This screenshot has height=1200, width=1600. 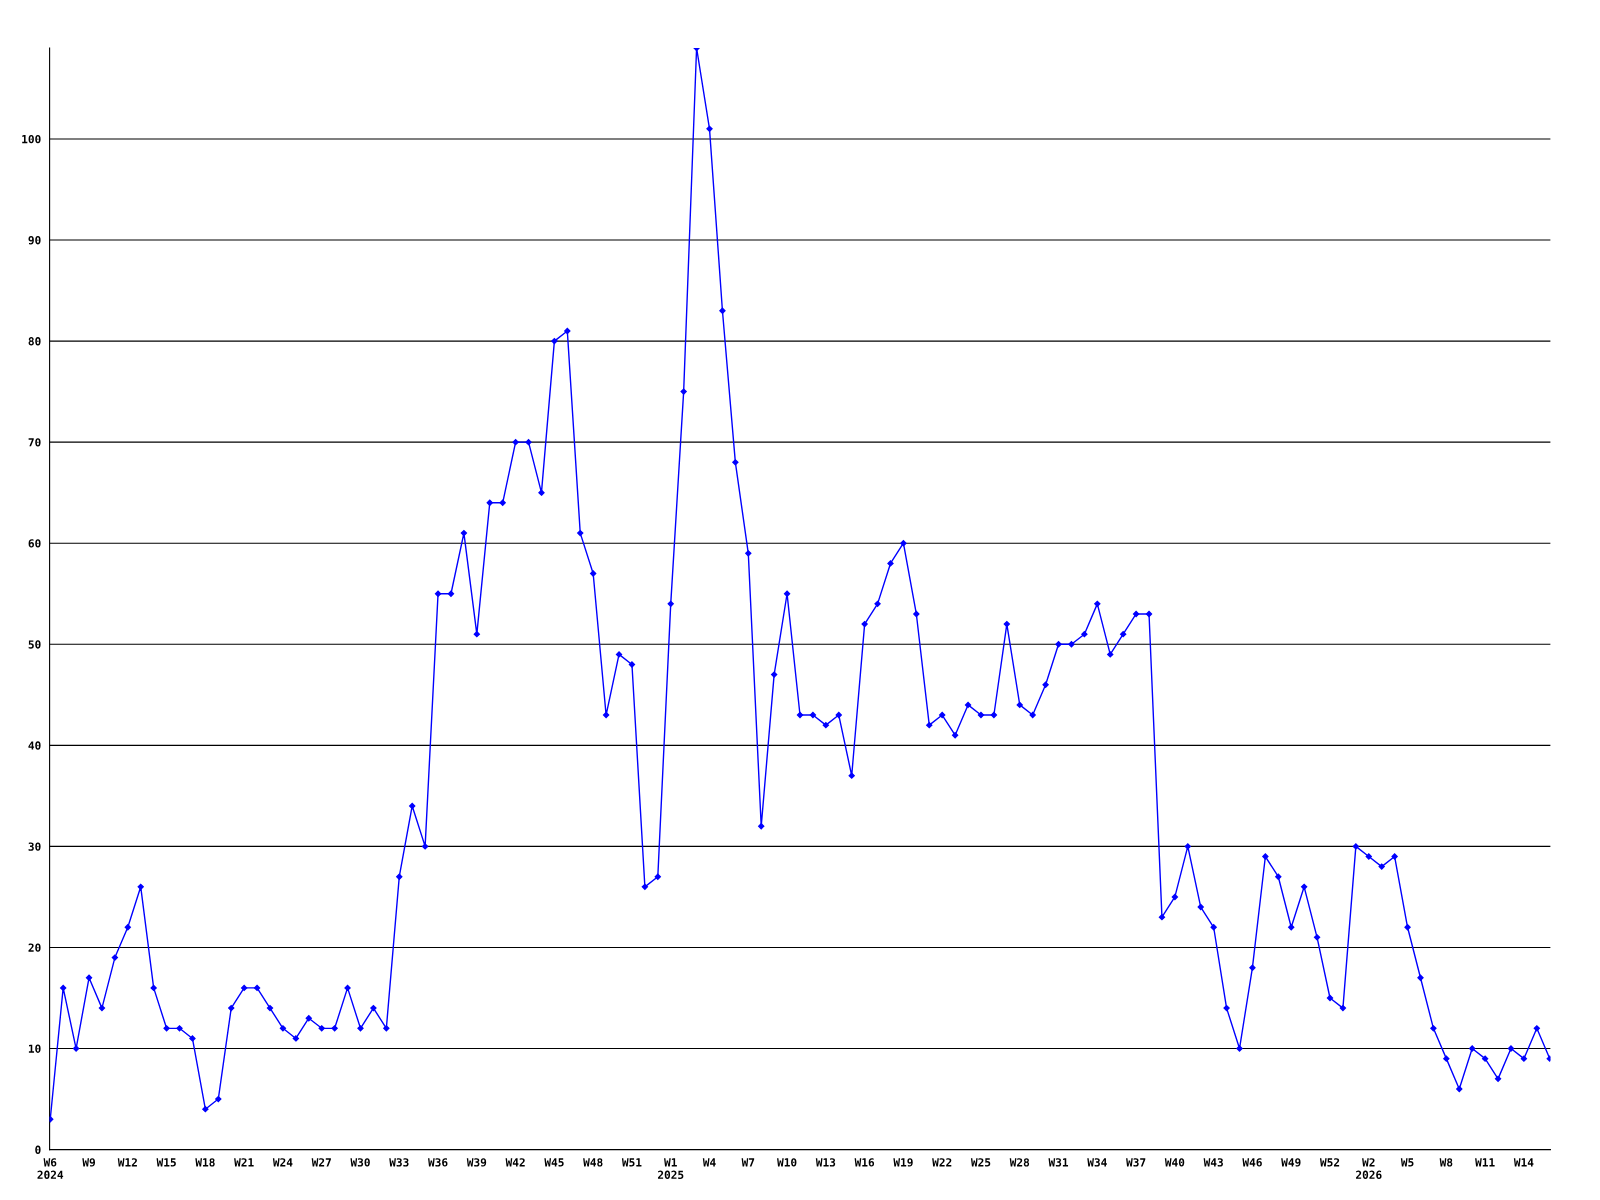 I want to click on x-tick-label: W15, so click(x=166, y=1162).